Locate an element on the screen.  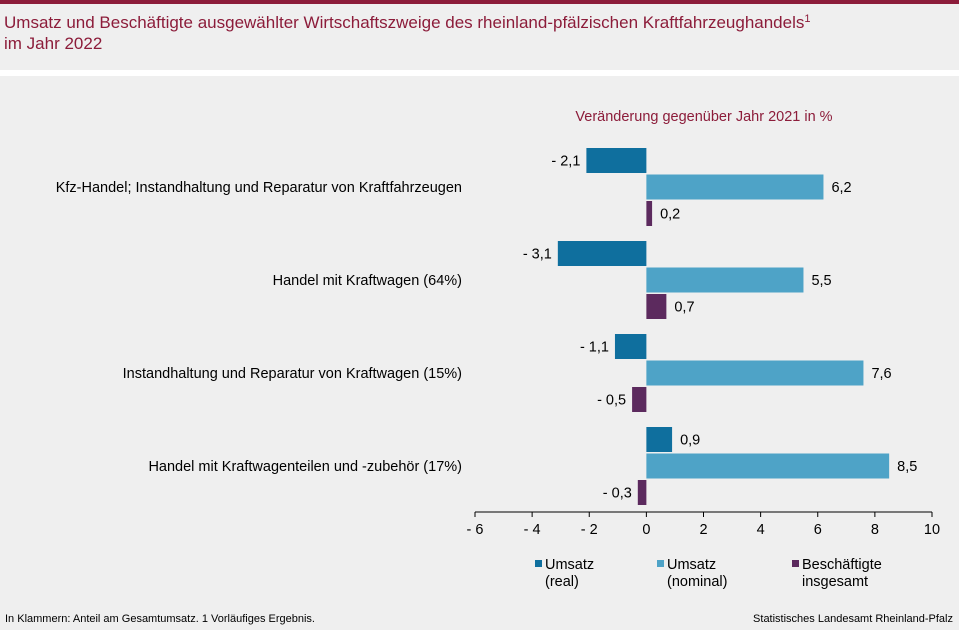
source-credit: Statistisches Landesamt Rheinland-Pfalz is located at coordinates (853, 619).